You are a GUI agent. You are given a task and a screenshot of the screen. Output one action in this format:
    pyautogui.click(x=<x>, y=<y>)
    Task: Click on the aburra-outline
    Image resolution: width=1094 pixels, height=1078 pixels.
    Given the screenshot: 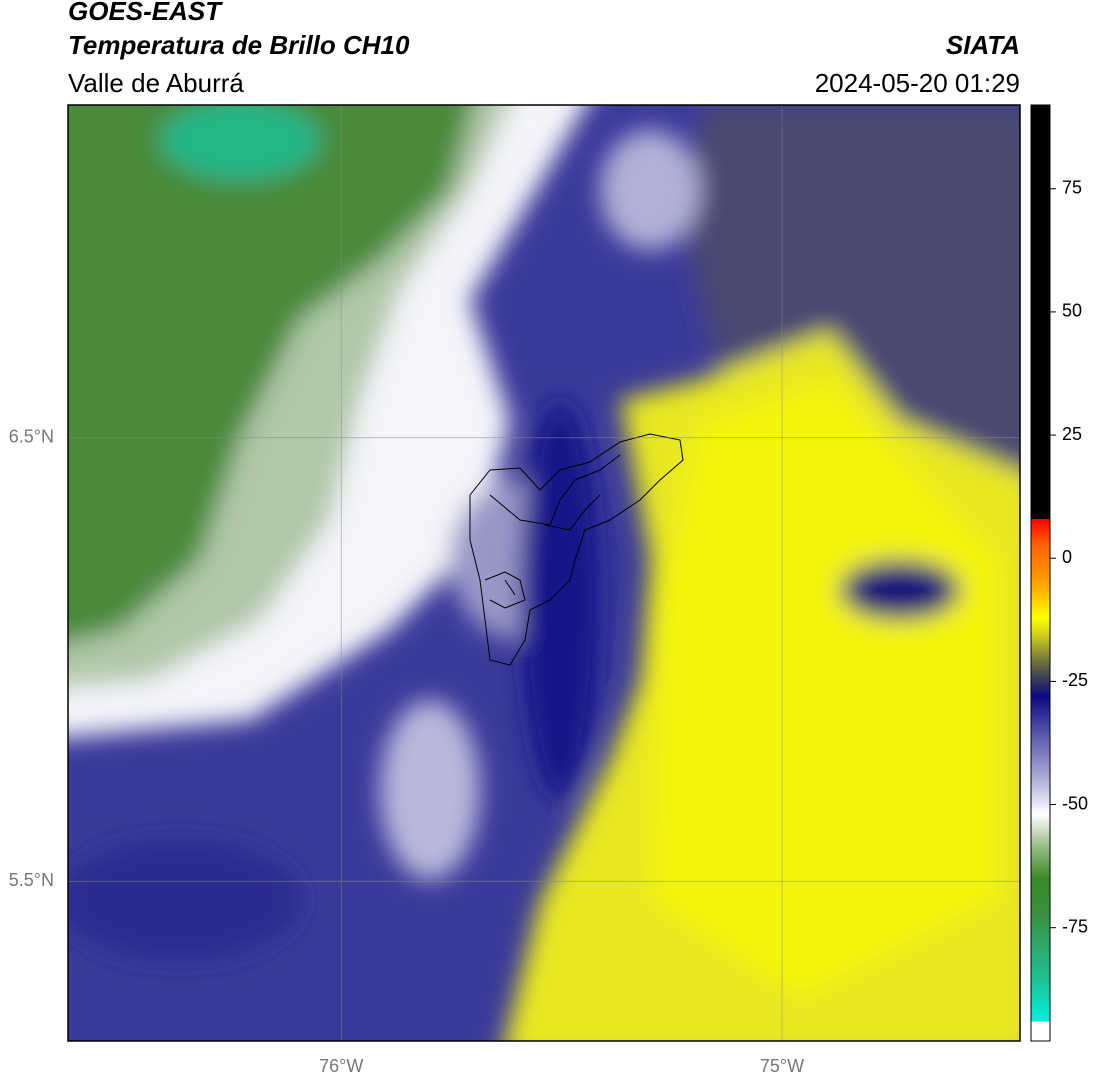 What is the action you would take?
    pyautogui.click(x=576, y=549)
    